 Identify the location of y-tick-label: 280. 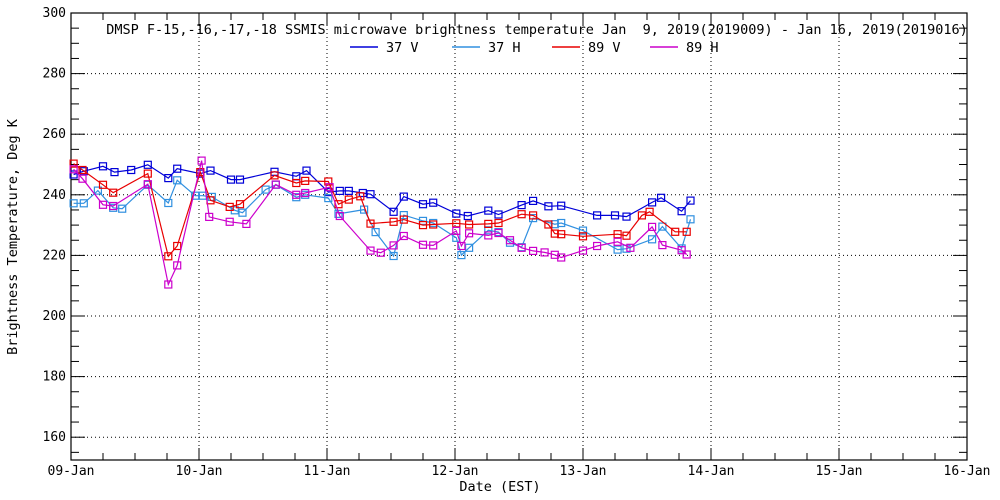
(54, 74).